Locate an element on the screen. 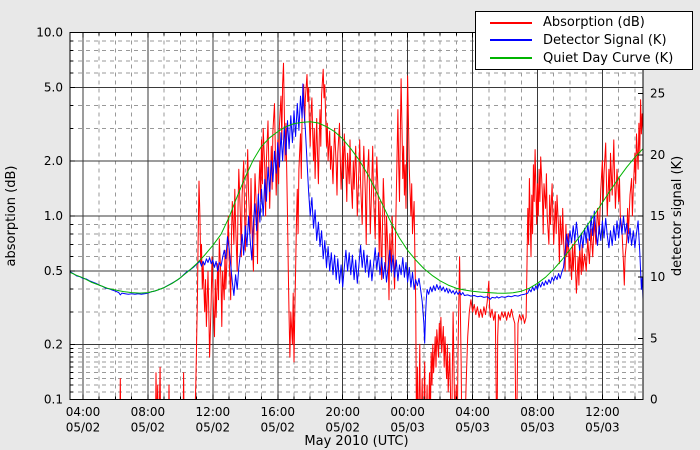 The image size is (700, 450). absorption-line-swatch is located at coordinates (511, 22).